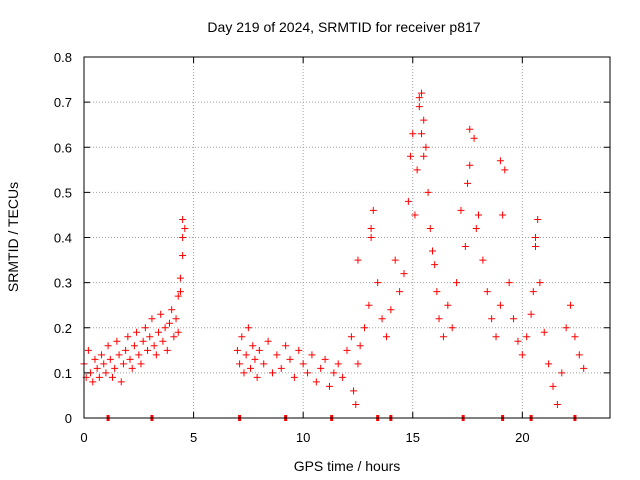 The image size is (640, 480). I want to click on y-tick-label: 0.7, so click(63, 102).